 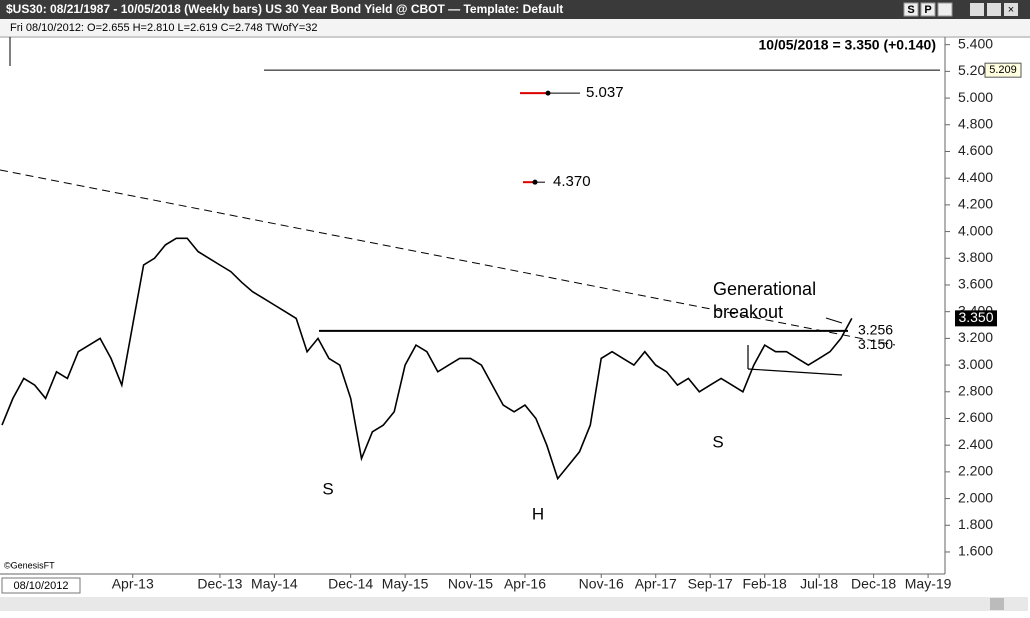 What do you see at coordinates (819, 584) in the screenshot?
I see `x-tick-label: Jul-18` at bounding box center [819, 584].